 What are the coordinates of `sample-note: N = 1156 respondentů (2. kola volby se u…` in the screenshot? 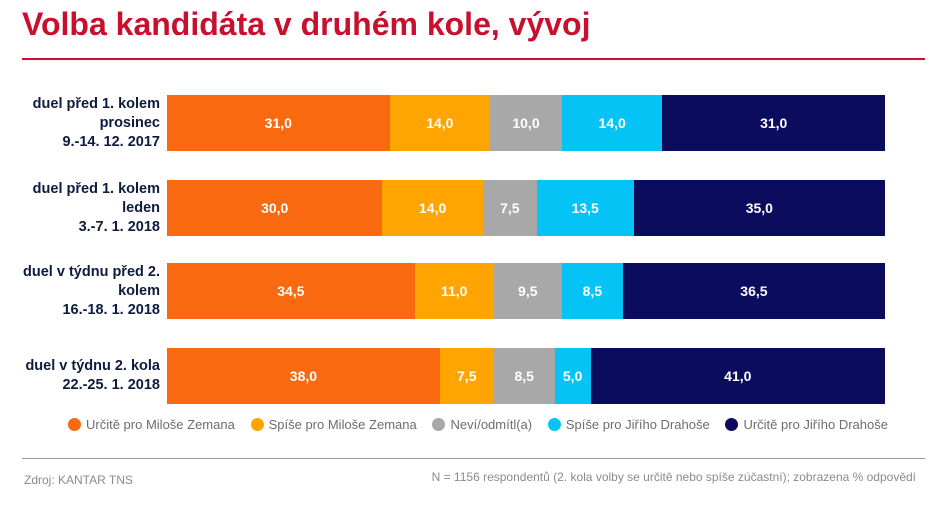 It's located at (673, 477).